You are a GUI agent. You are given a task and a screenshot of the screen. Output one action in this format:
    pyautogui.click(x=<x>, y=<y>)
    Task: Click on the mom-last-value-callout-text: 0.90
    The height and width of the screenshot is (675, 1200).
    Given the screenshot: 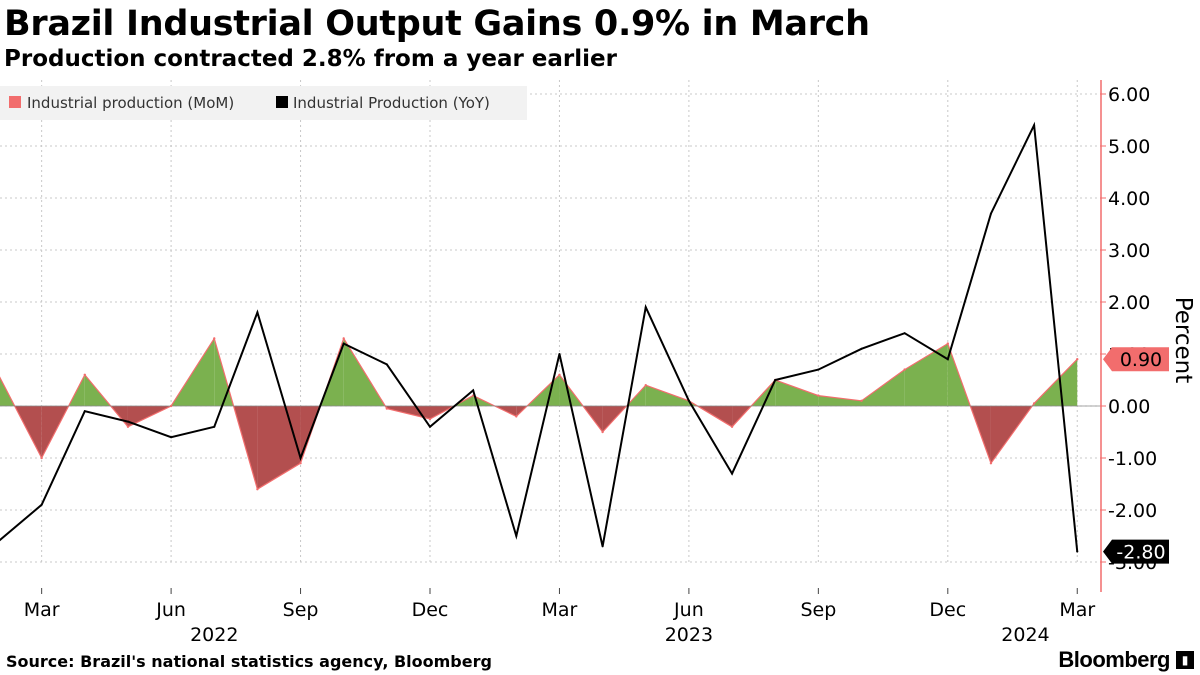 What is the action you would take?
    pyautogui.click(x=1141, y=360)
    